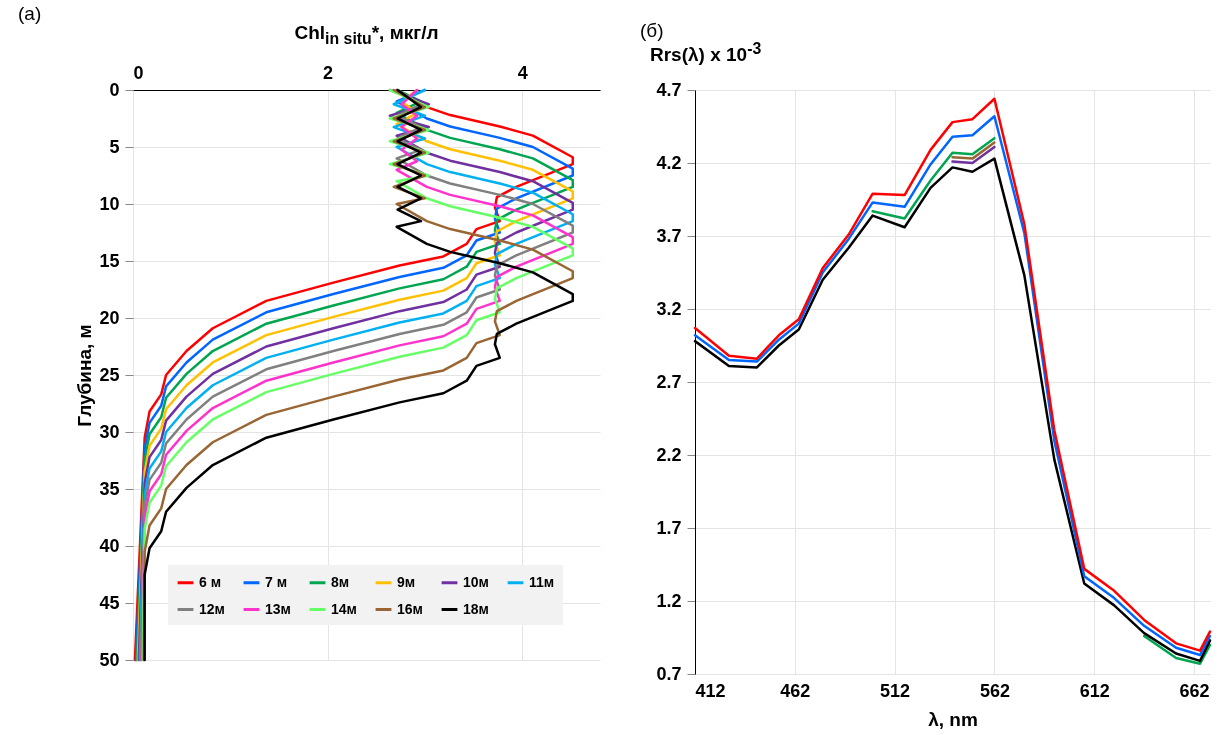 The width and height of the screenshot is (1225, 735). What do you see at coordinates (212, 608) in the screenshot?
I see `legend-label: 12м` at bounding box center [212, 608].